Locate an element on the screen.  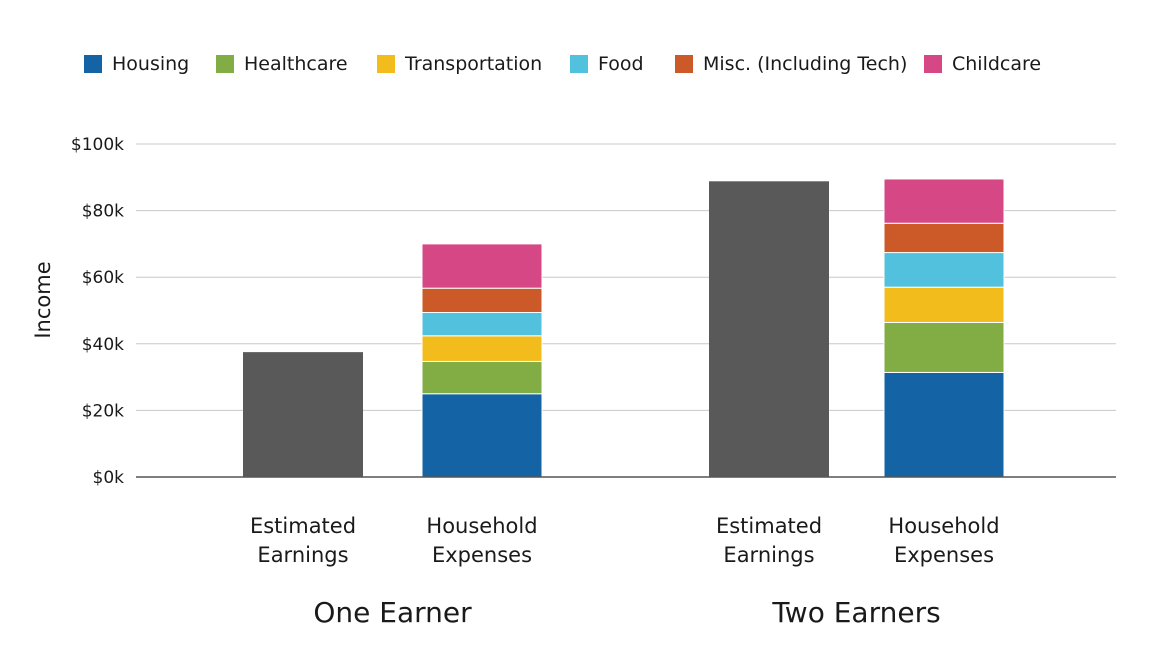
group-labels: One Earner Two Earners is located at coordinates (626, 612).